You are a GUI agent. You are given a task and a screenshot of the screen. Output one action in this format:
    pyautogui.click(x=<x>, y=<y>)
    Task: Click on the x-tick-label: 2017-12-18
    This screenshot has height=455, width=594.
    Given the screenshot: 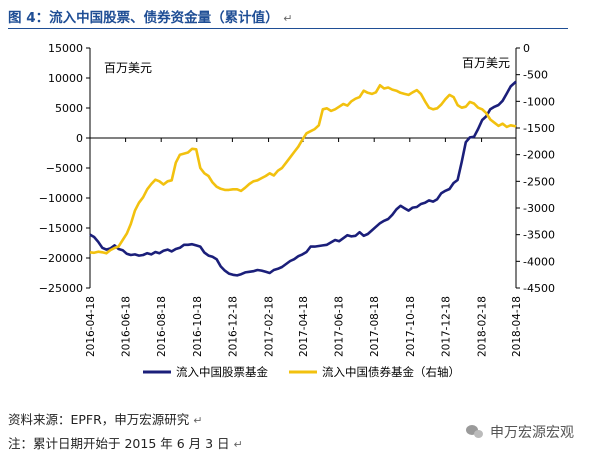 What is the action you would take?
    pyautogui.click(x=446, y=326)
    